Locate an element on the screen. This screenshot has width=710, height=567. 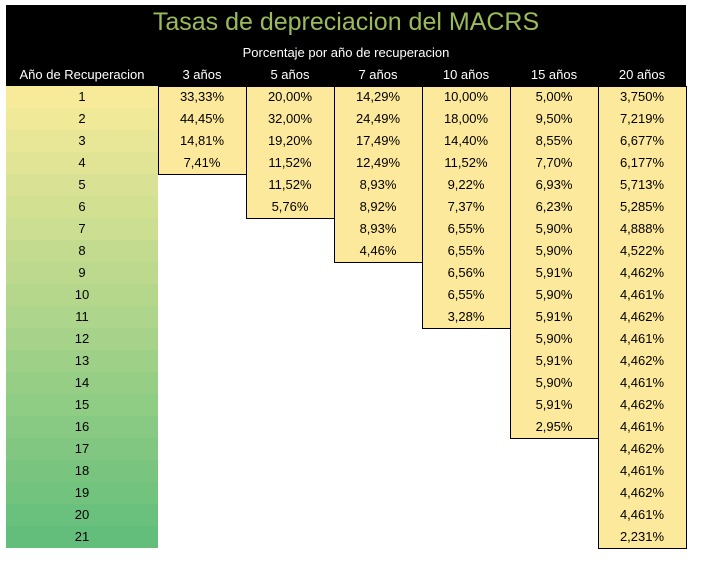
value-cell: 7,70% is located at coordinates (554, 162).